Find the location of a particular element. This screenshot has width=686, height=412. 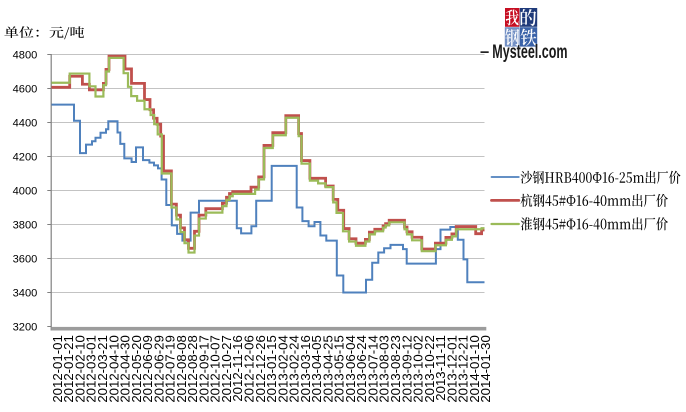

svg-text: 2012-03-01 is located at coordinates (91, 368).